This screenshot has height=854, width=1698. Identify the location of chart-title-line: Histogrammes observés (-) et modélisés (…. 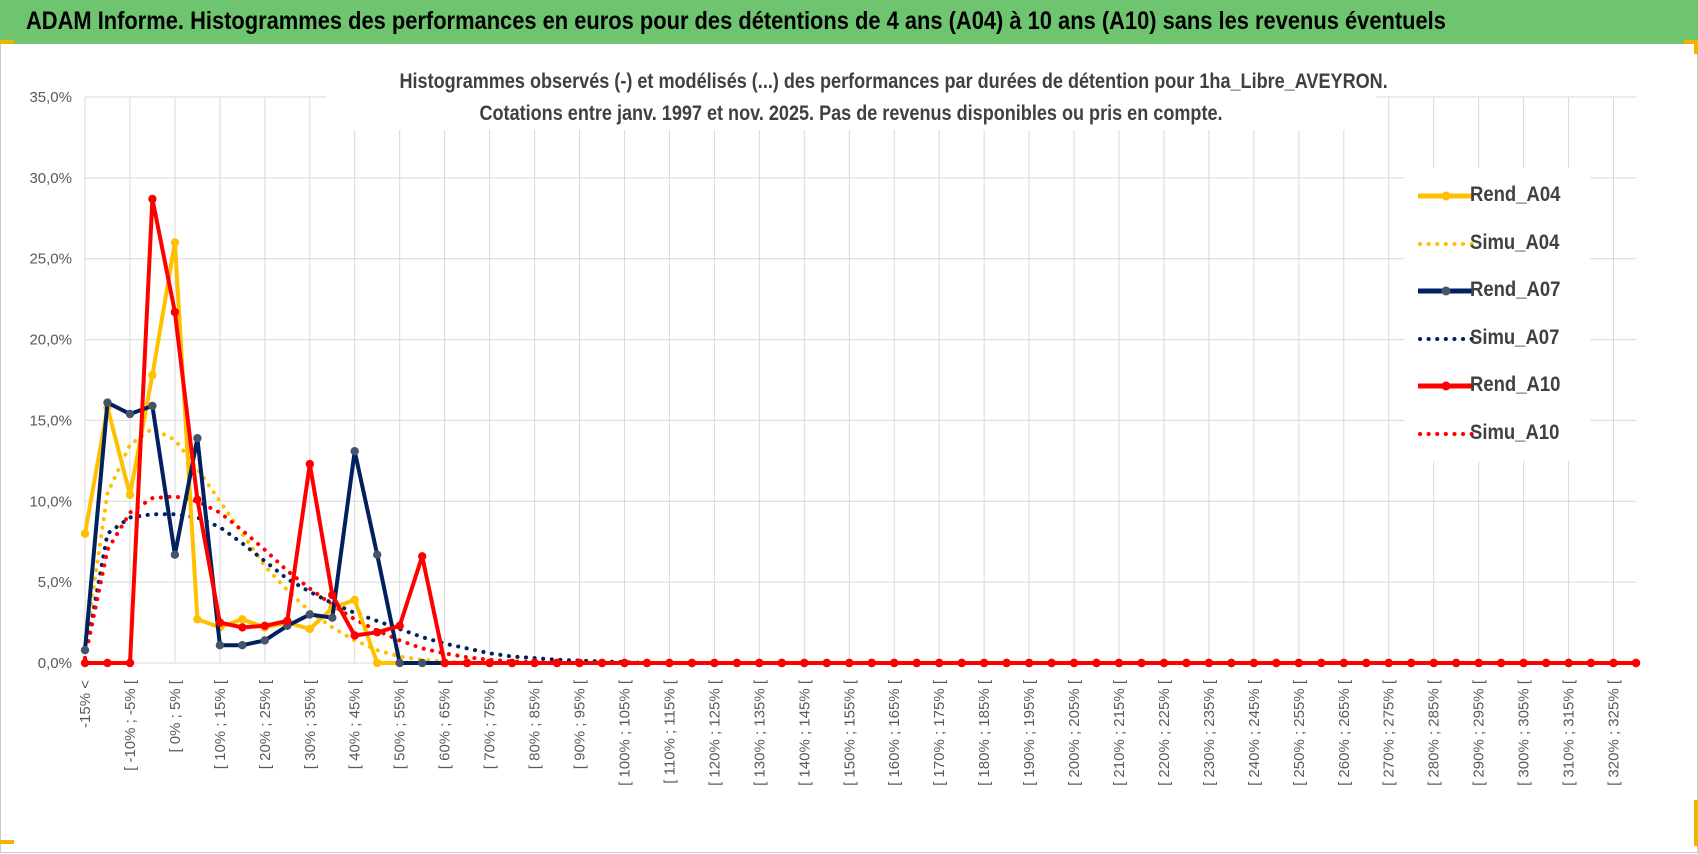
(893, 81).